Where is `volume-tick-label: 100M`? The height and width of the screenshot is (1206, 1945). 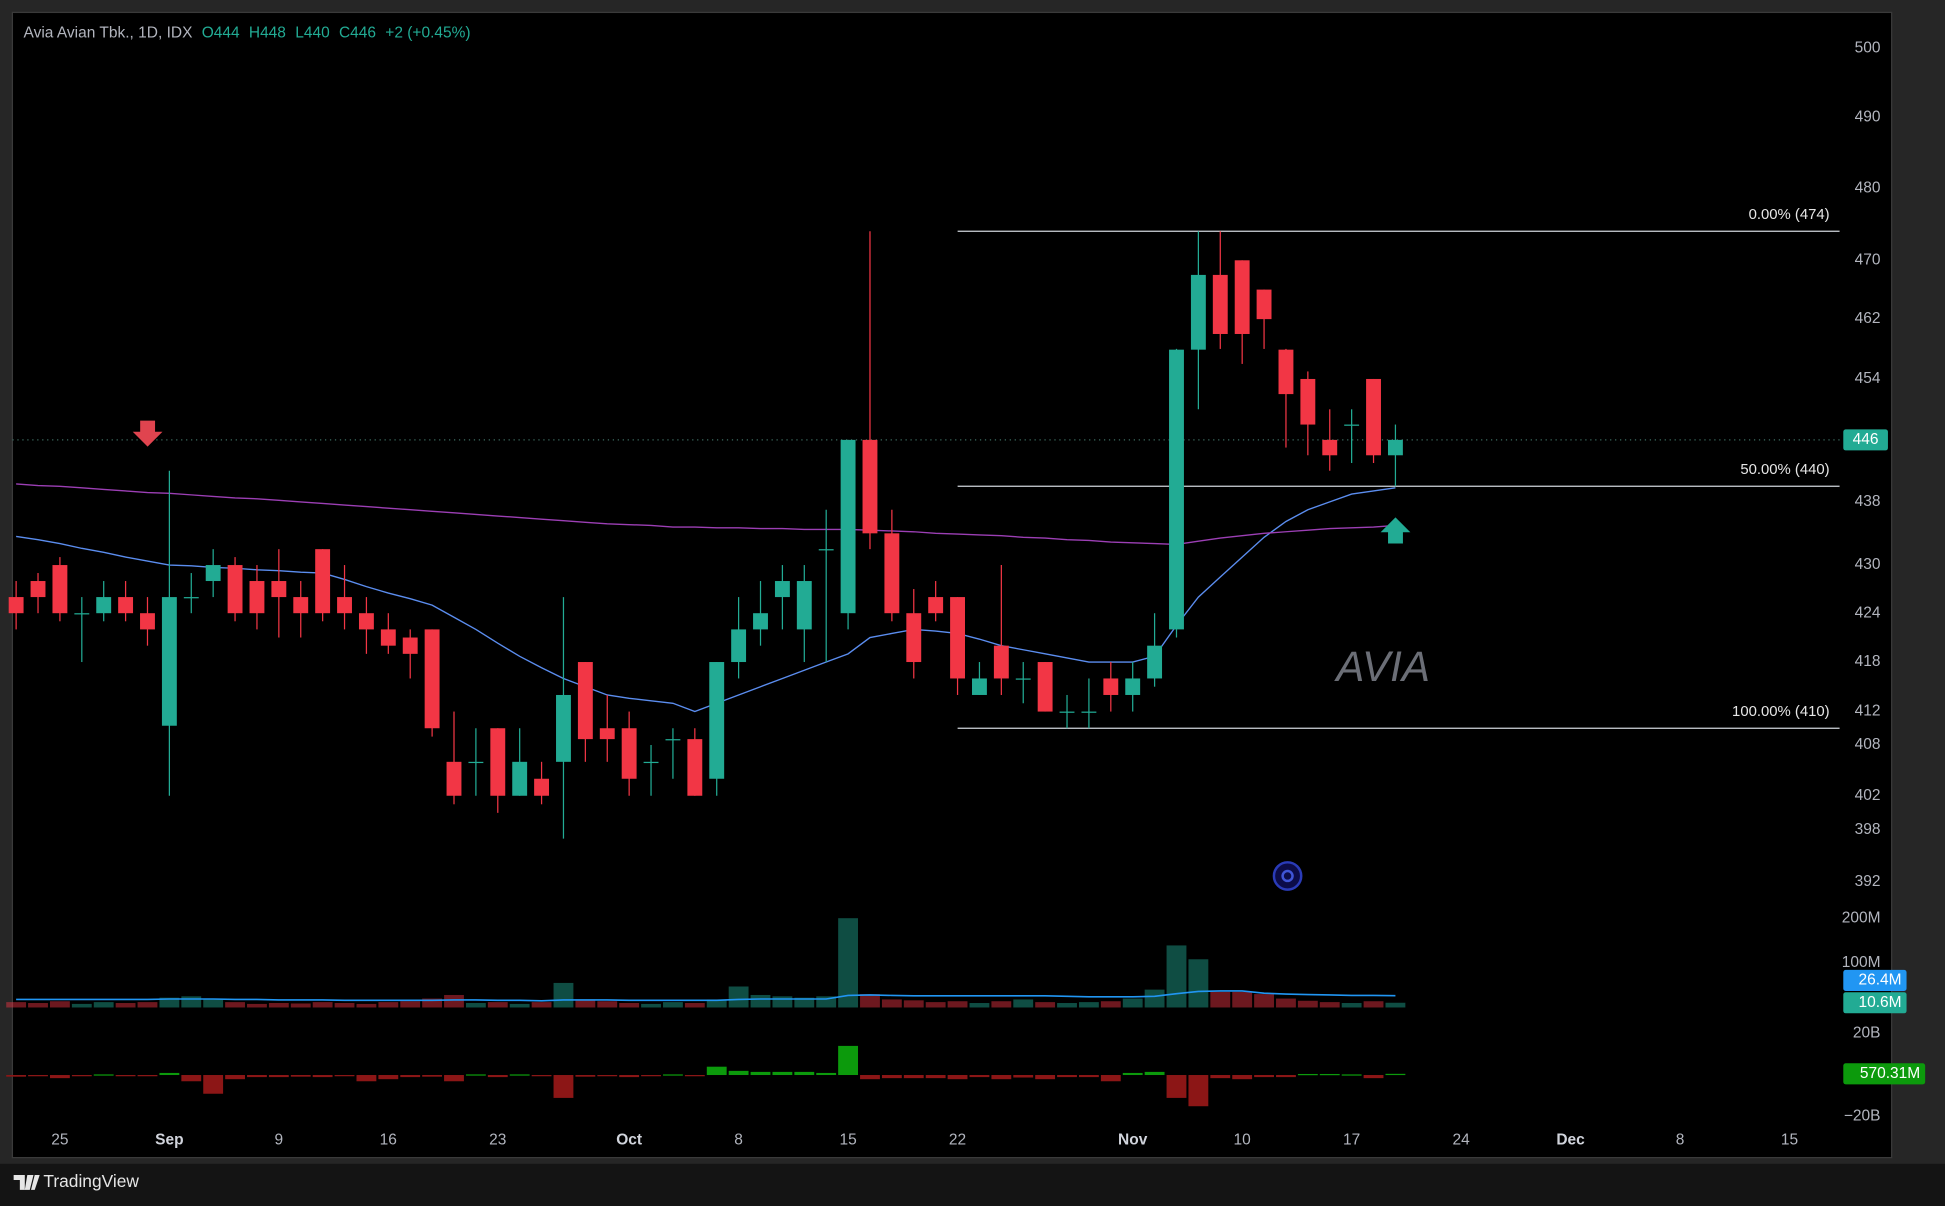 volume-tick-label: 100M is located at coordinates (1861, 962).